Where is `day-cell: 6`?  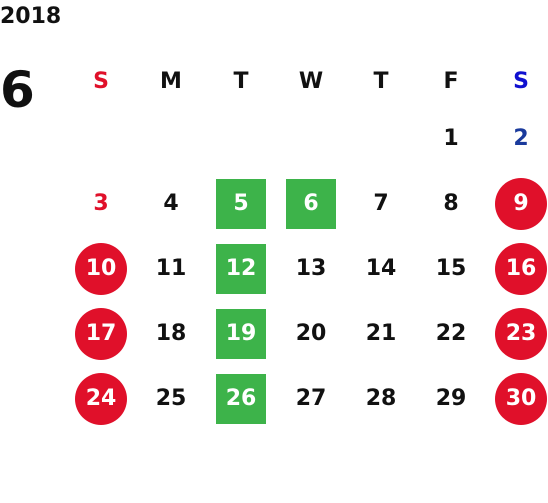
day-cell: 6 is located at coordinates (311, 203).